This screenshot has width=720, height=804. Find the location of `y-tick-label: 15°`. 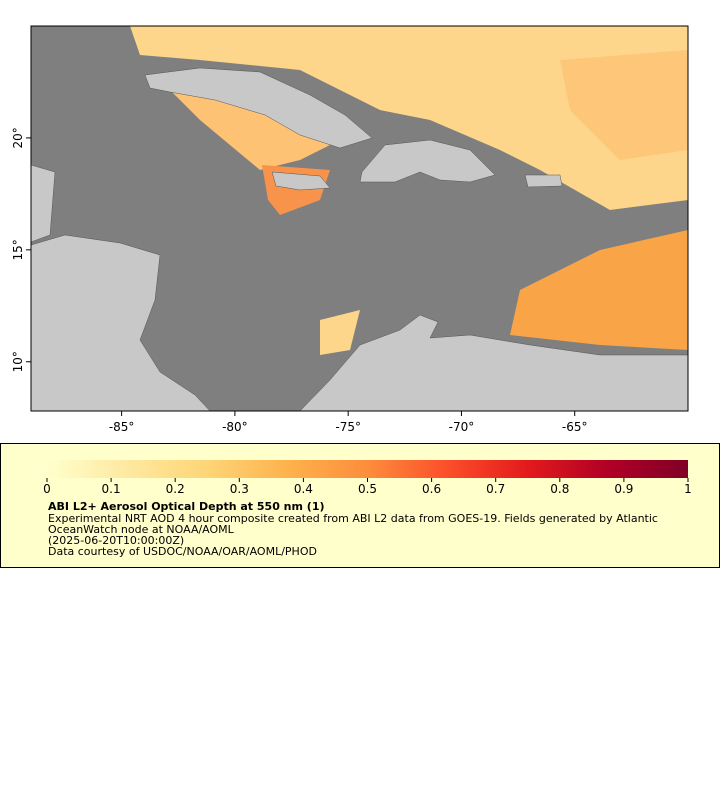

y-tick-label: 15° is located at coordinates (18, 249).